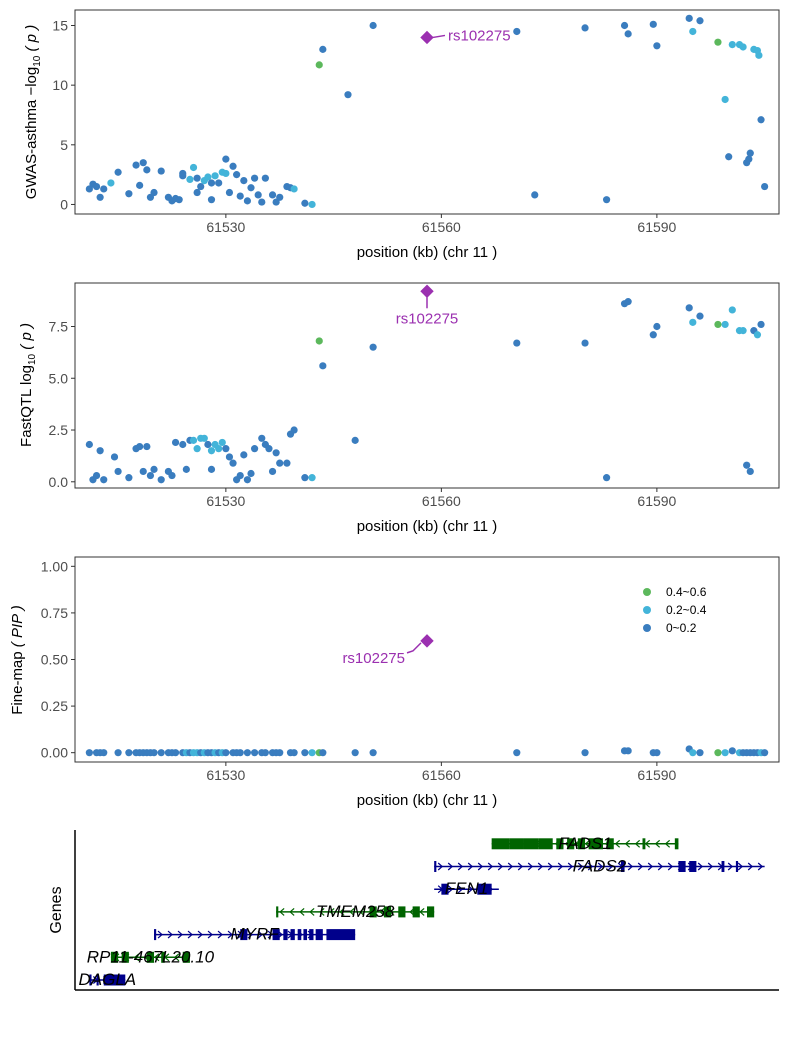  I want to click on y-tick-label: 10, so click(60, 85).